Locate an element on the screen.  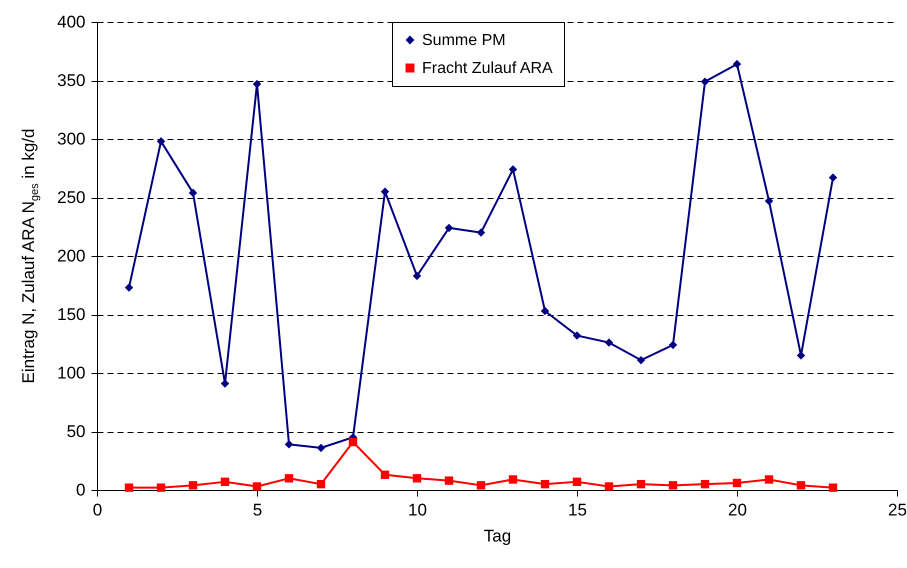
x-tick-label: 0 is located at coordinates (97, 510).